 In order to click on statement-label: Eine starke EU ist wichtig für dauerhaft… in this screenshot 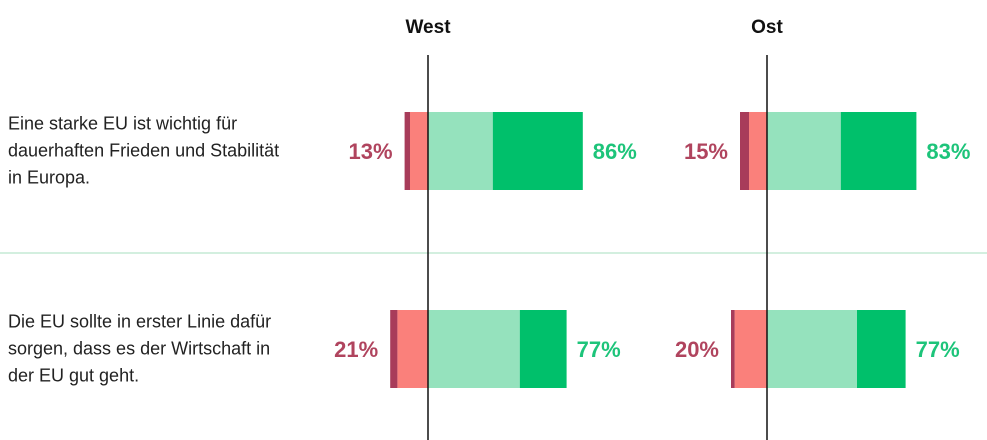, I will do `click(144, 150)`.